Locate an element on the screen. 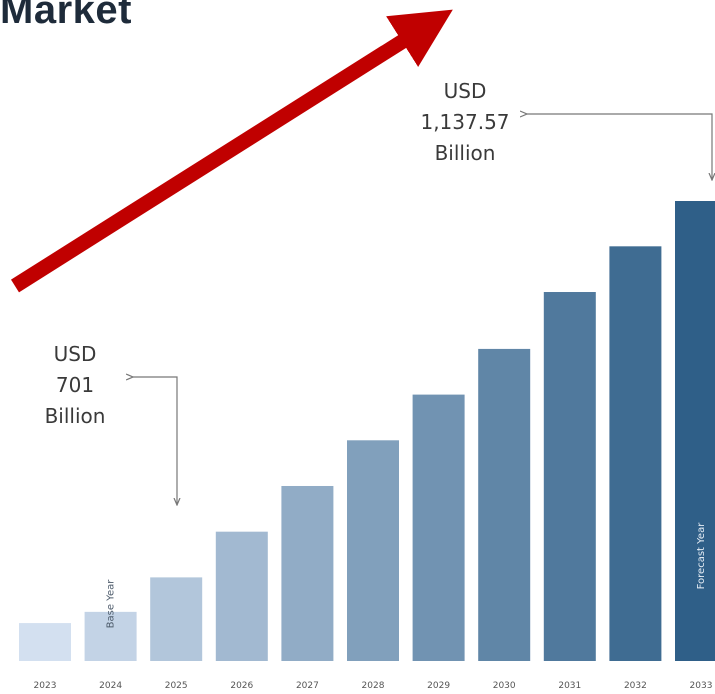  annotation-2033: USD 1,137.57 Billion is located at coordinates (465, 122).